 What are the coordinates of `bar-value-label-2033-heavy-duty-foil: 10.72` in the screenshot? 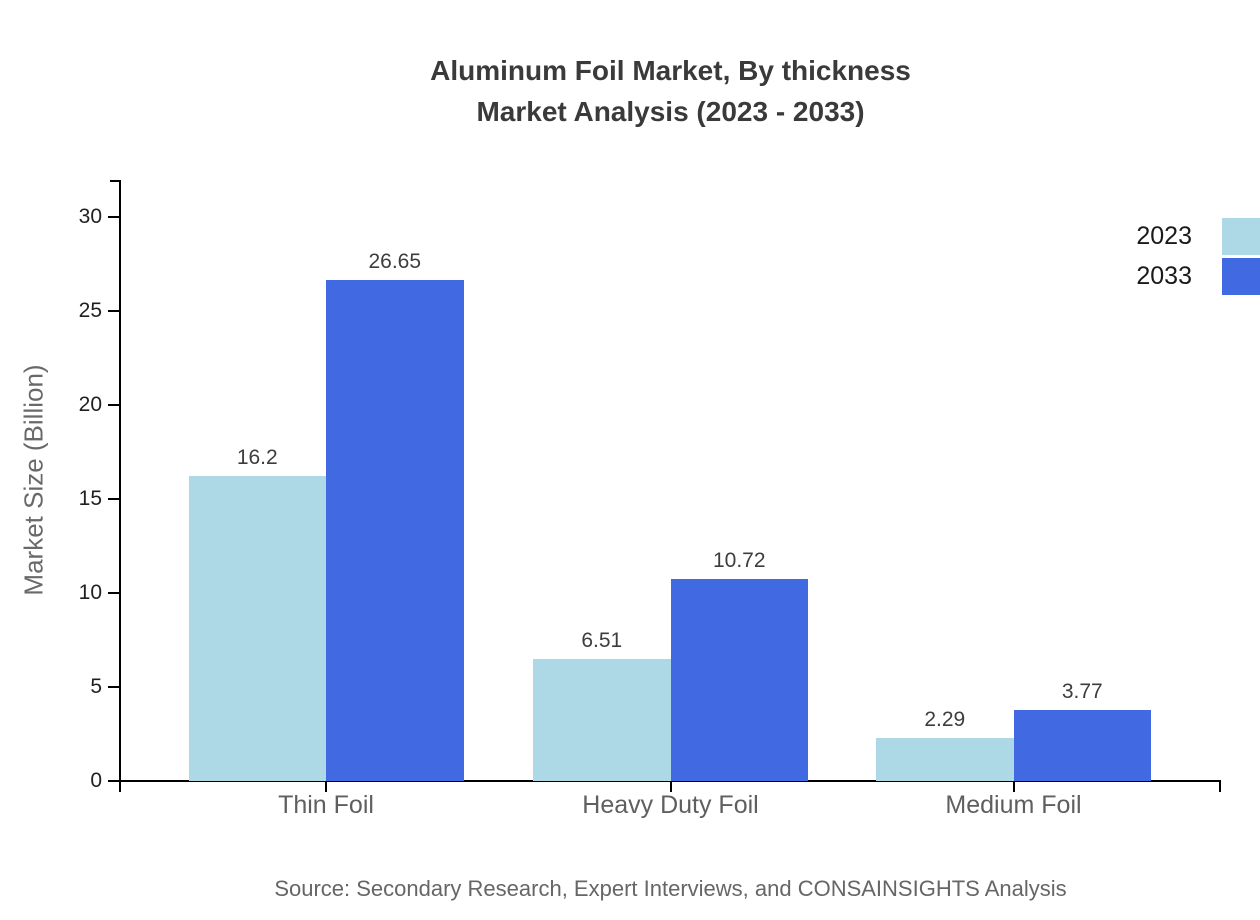 It's located at (739, 561).